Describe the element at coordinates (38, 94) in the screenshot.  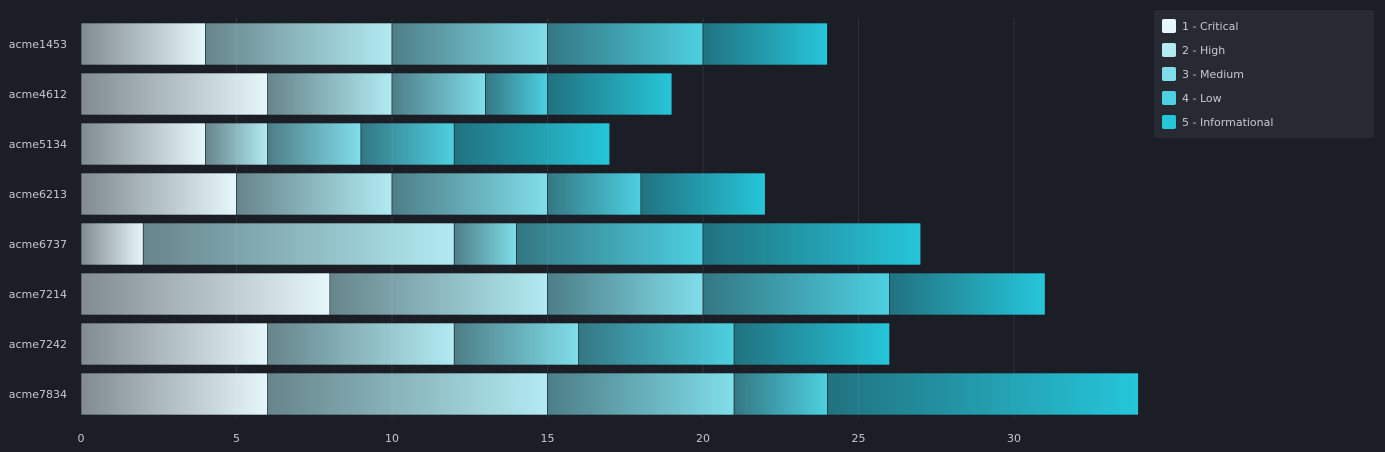
I see `category-label: acme4612` at that location.